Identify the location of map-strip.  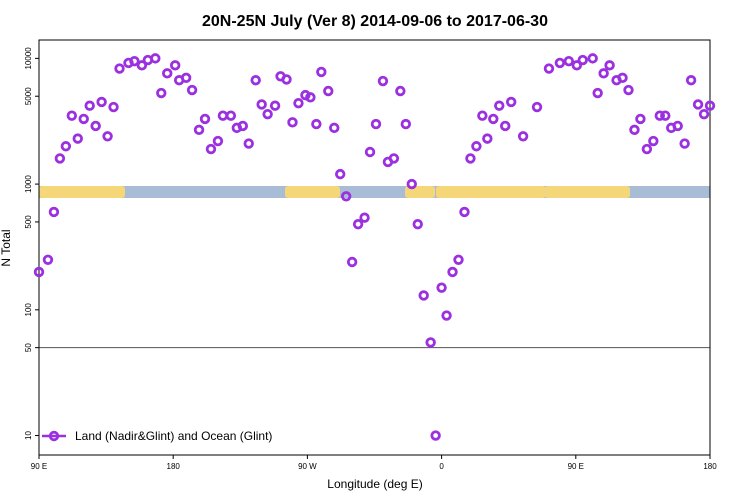
(374, 192).